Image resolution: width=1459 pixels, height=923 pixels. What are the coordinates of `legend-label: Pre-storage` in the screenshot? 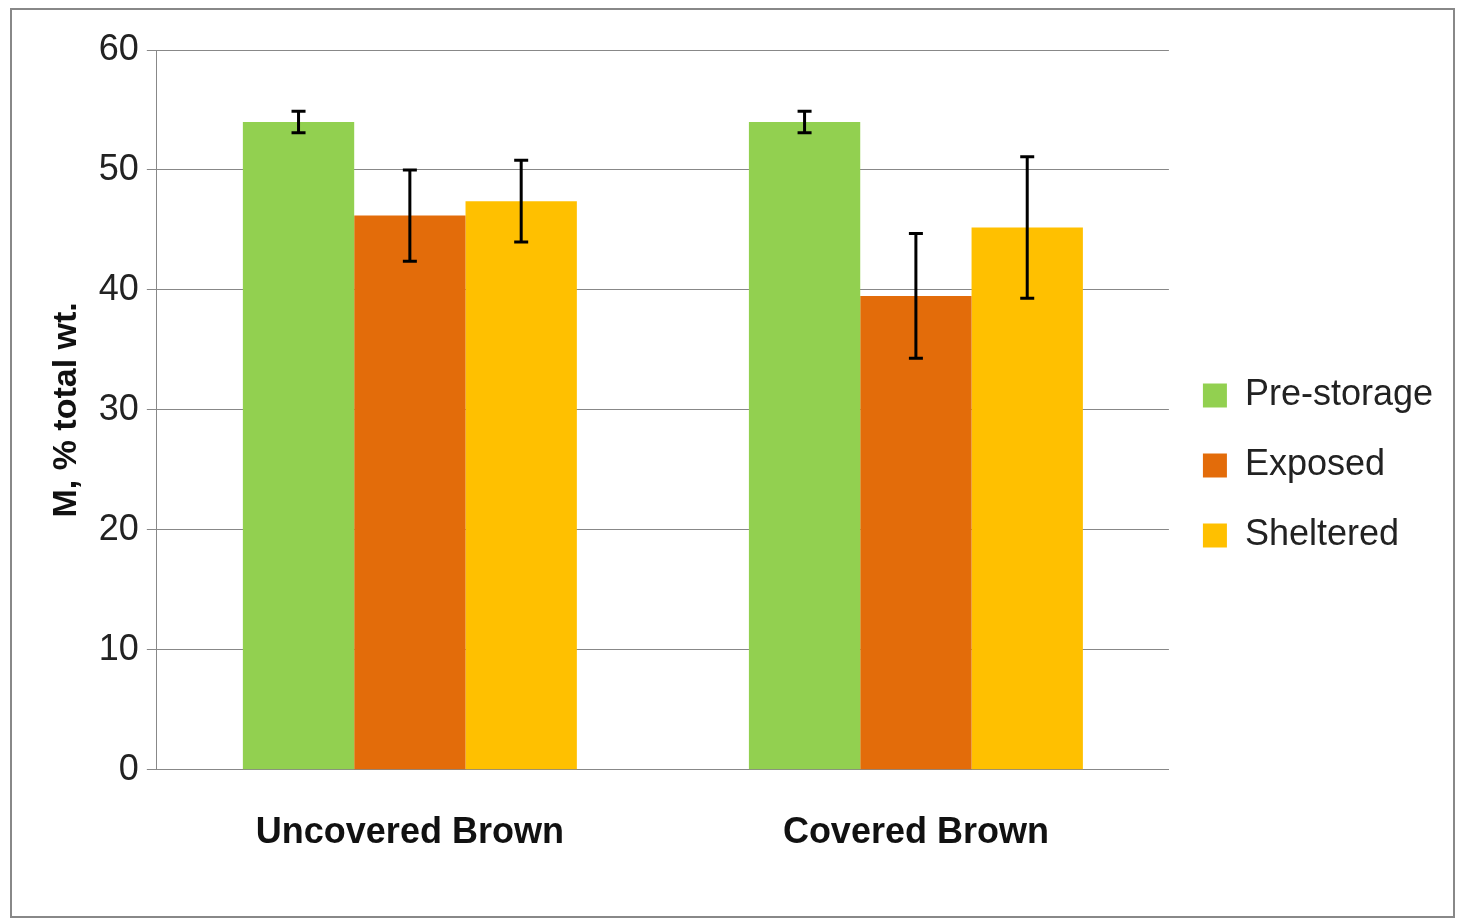 It's located at (1339, 393).